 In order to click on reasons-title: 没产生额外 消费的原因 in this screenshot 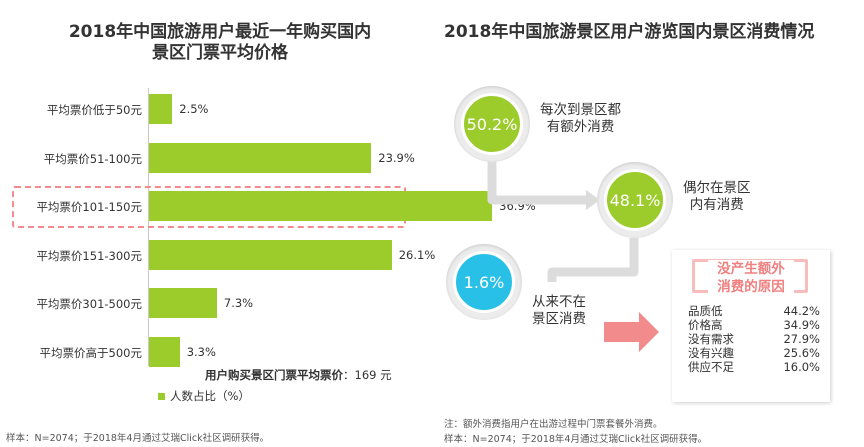, I will do `click(751, 278)`.